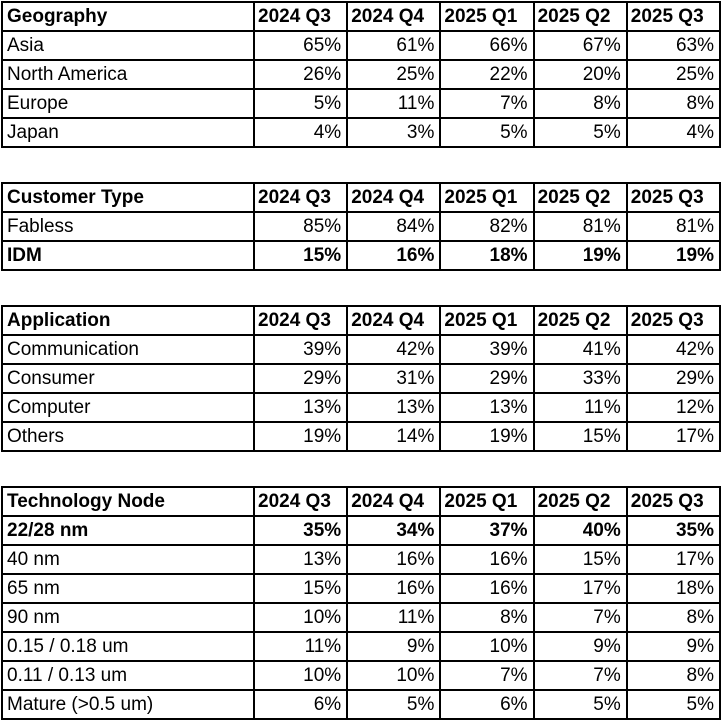 This screenshot has width=722, height=721. I want to click on value-cell: 26%, so click(300, 74).